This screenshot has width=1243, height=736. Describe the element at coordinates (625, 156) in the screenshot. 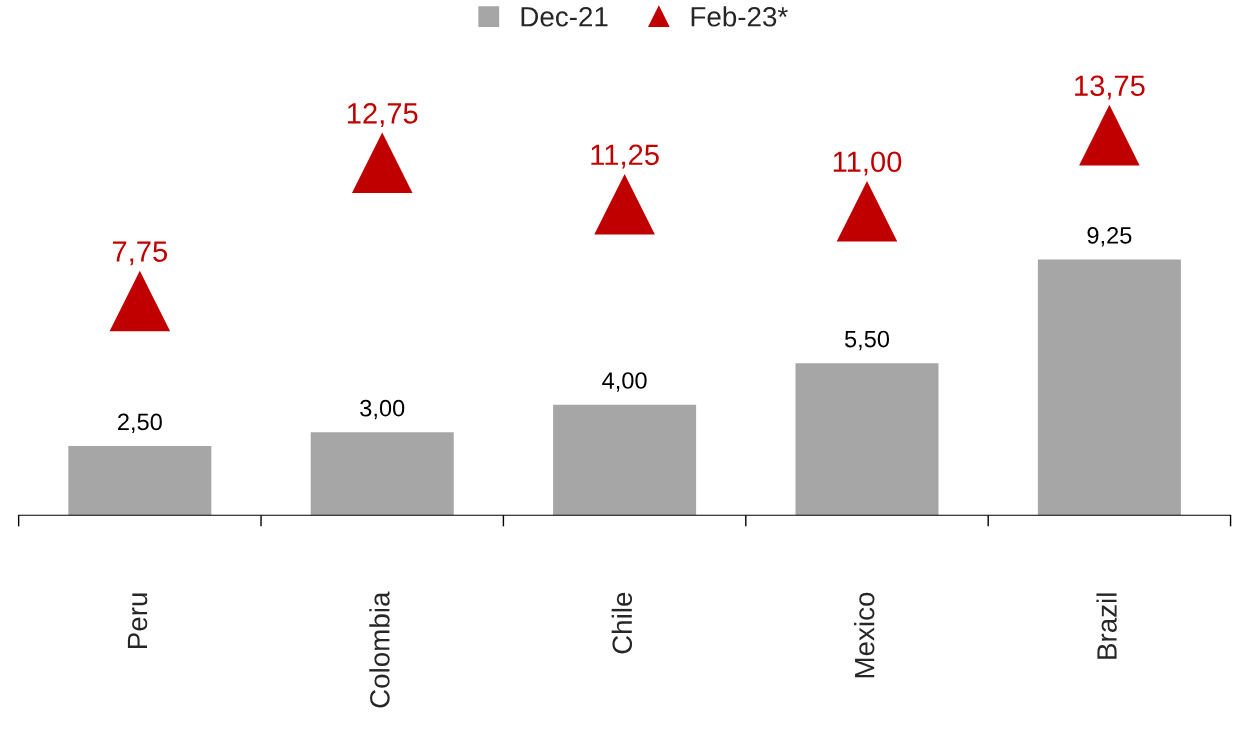

I see `data-label: 11,25` at that location.